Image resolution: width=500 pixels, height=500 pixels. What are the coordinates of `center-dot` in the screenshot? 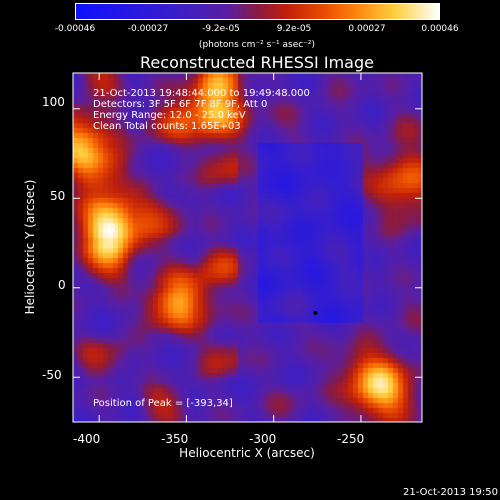 It's located at (315, 312).